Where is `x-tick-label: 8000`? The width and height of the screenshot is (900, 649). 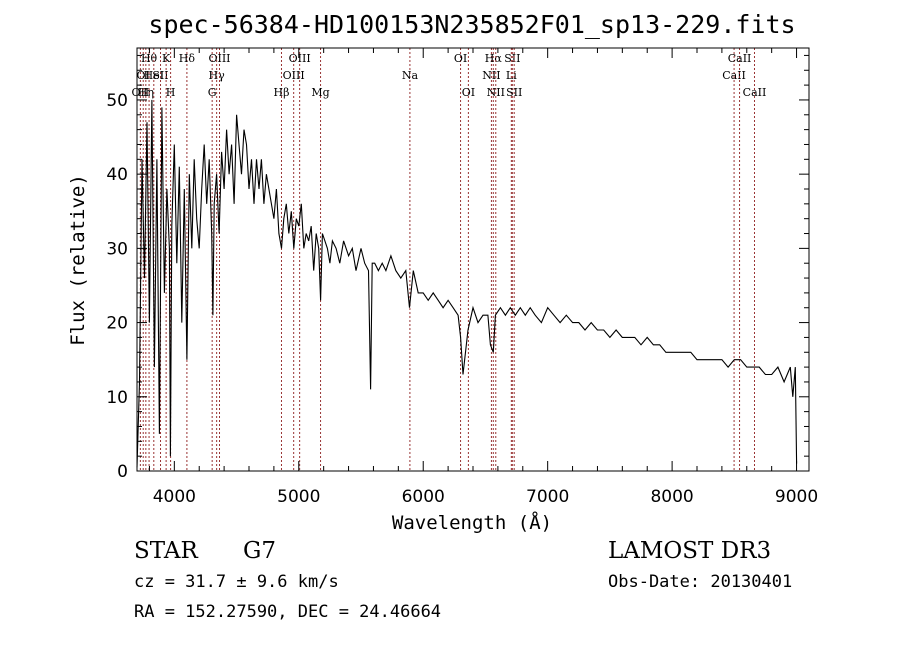
x-tick-label: 8000 is located at coordinates (671, 497).